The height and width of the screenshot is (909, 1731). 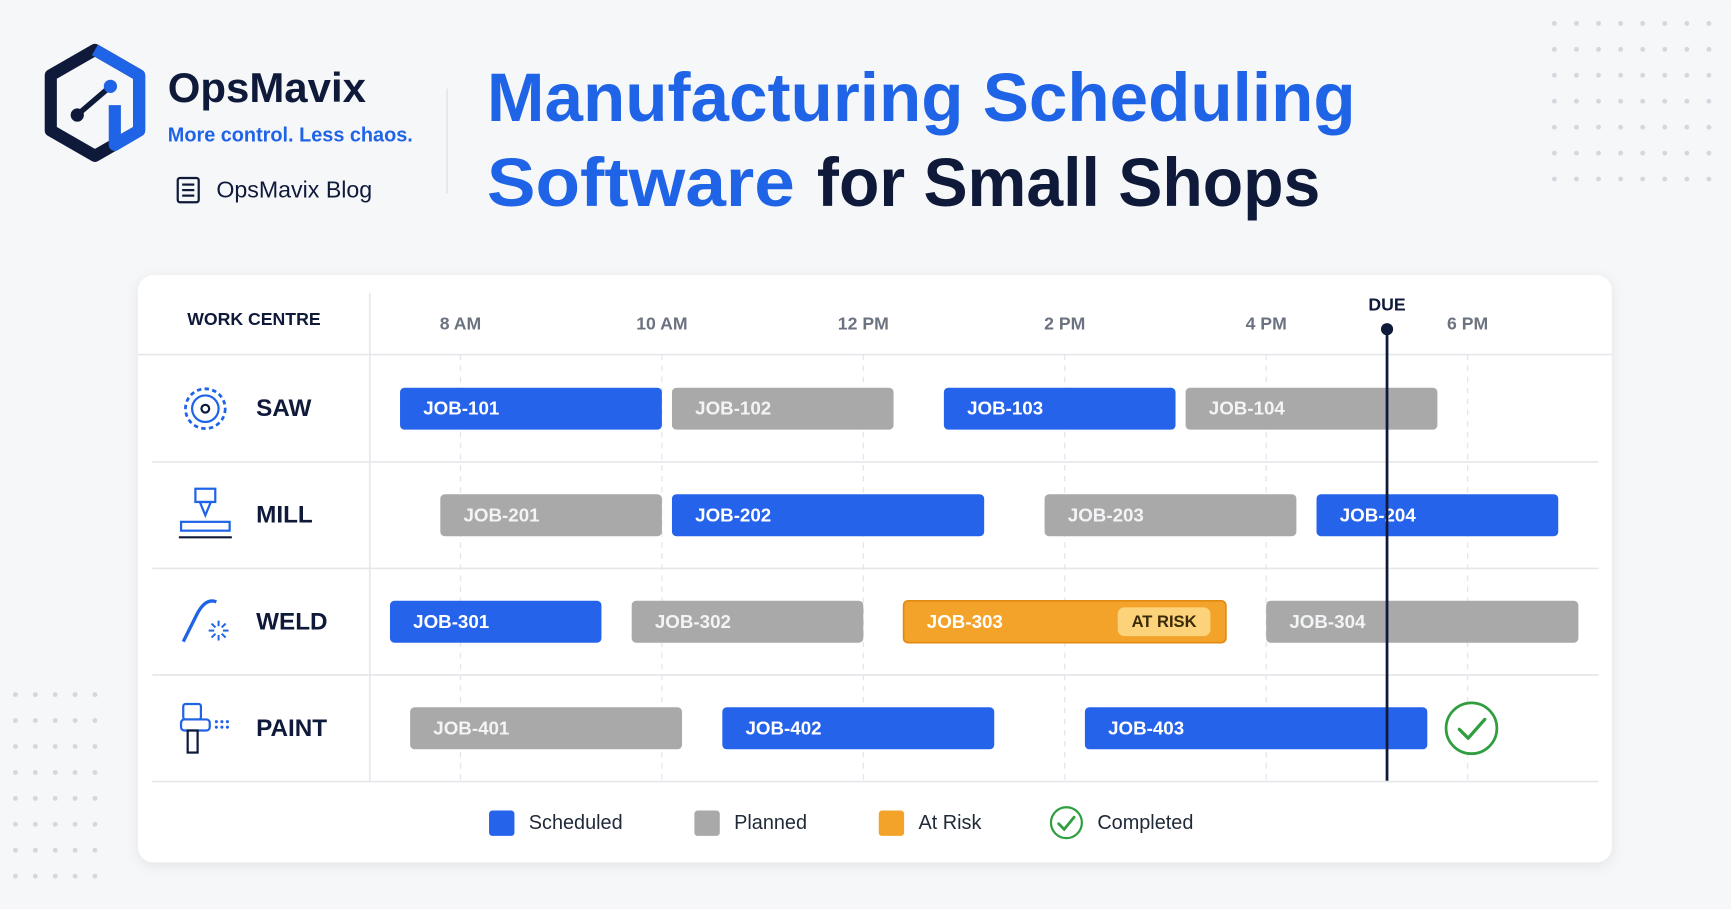 I want to click on row-label: MILL, so click(x=284, y=515).